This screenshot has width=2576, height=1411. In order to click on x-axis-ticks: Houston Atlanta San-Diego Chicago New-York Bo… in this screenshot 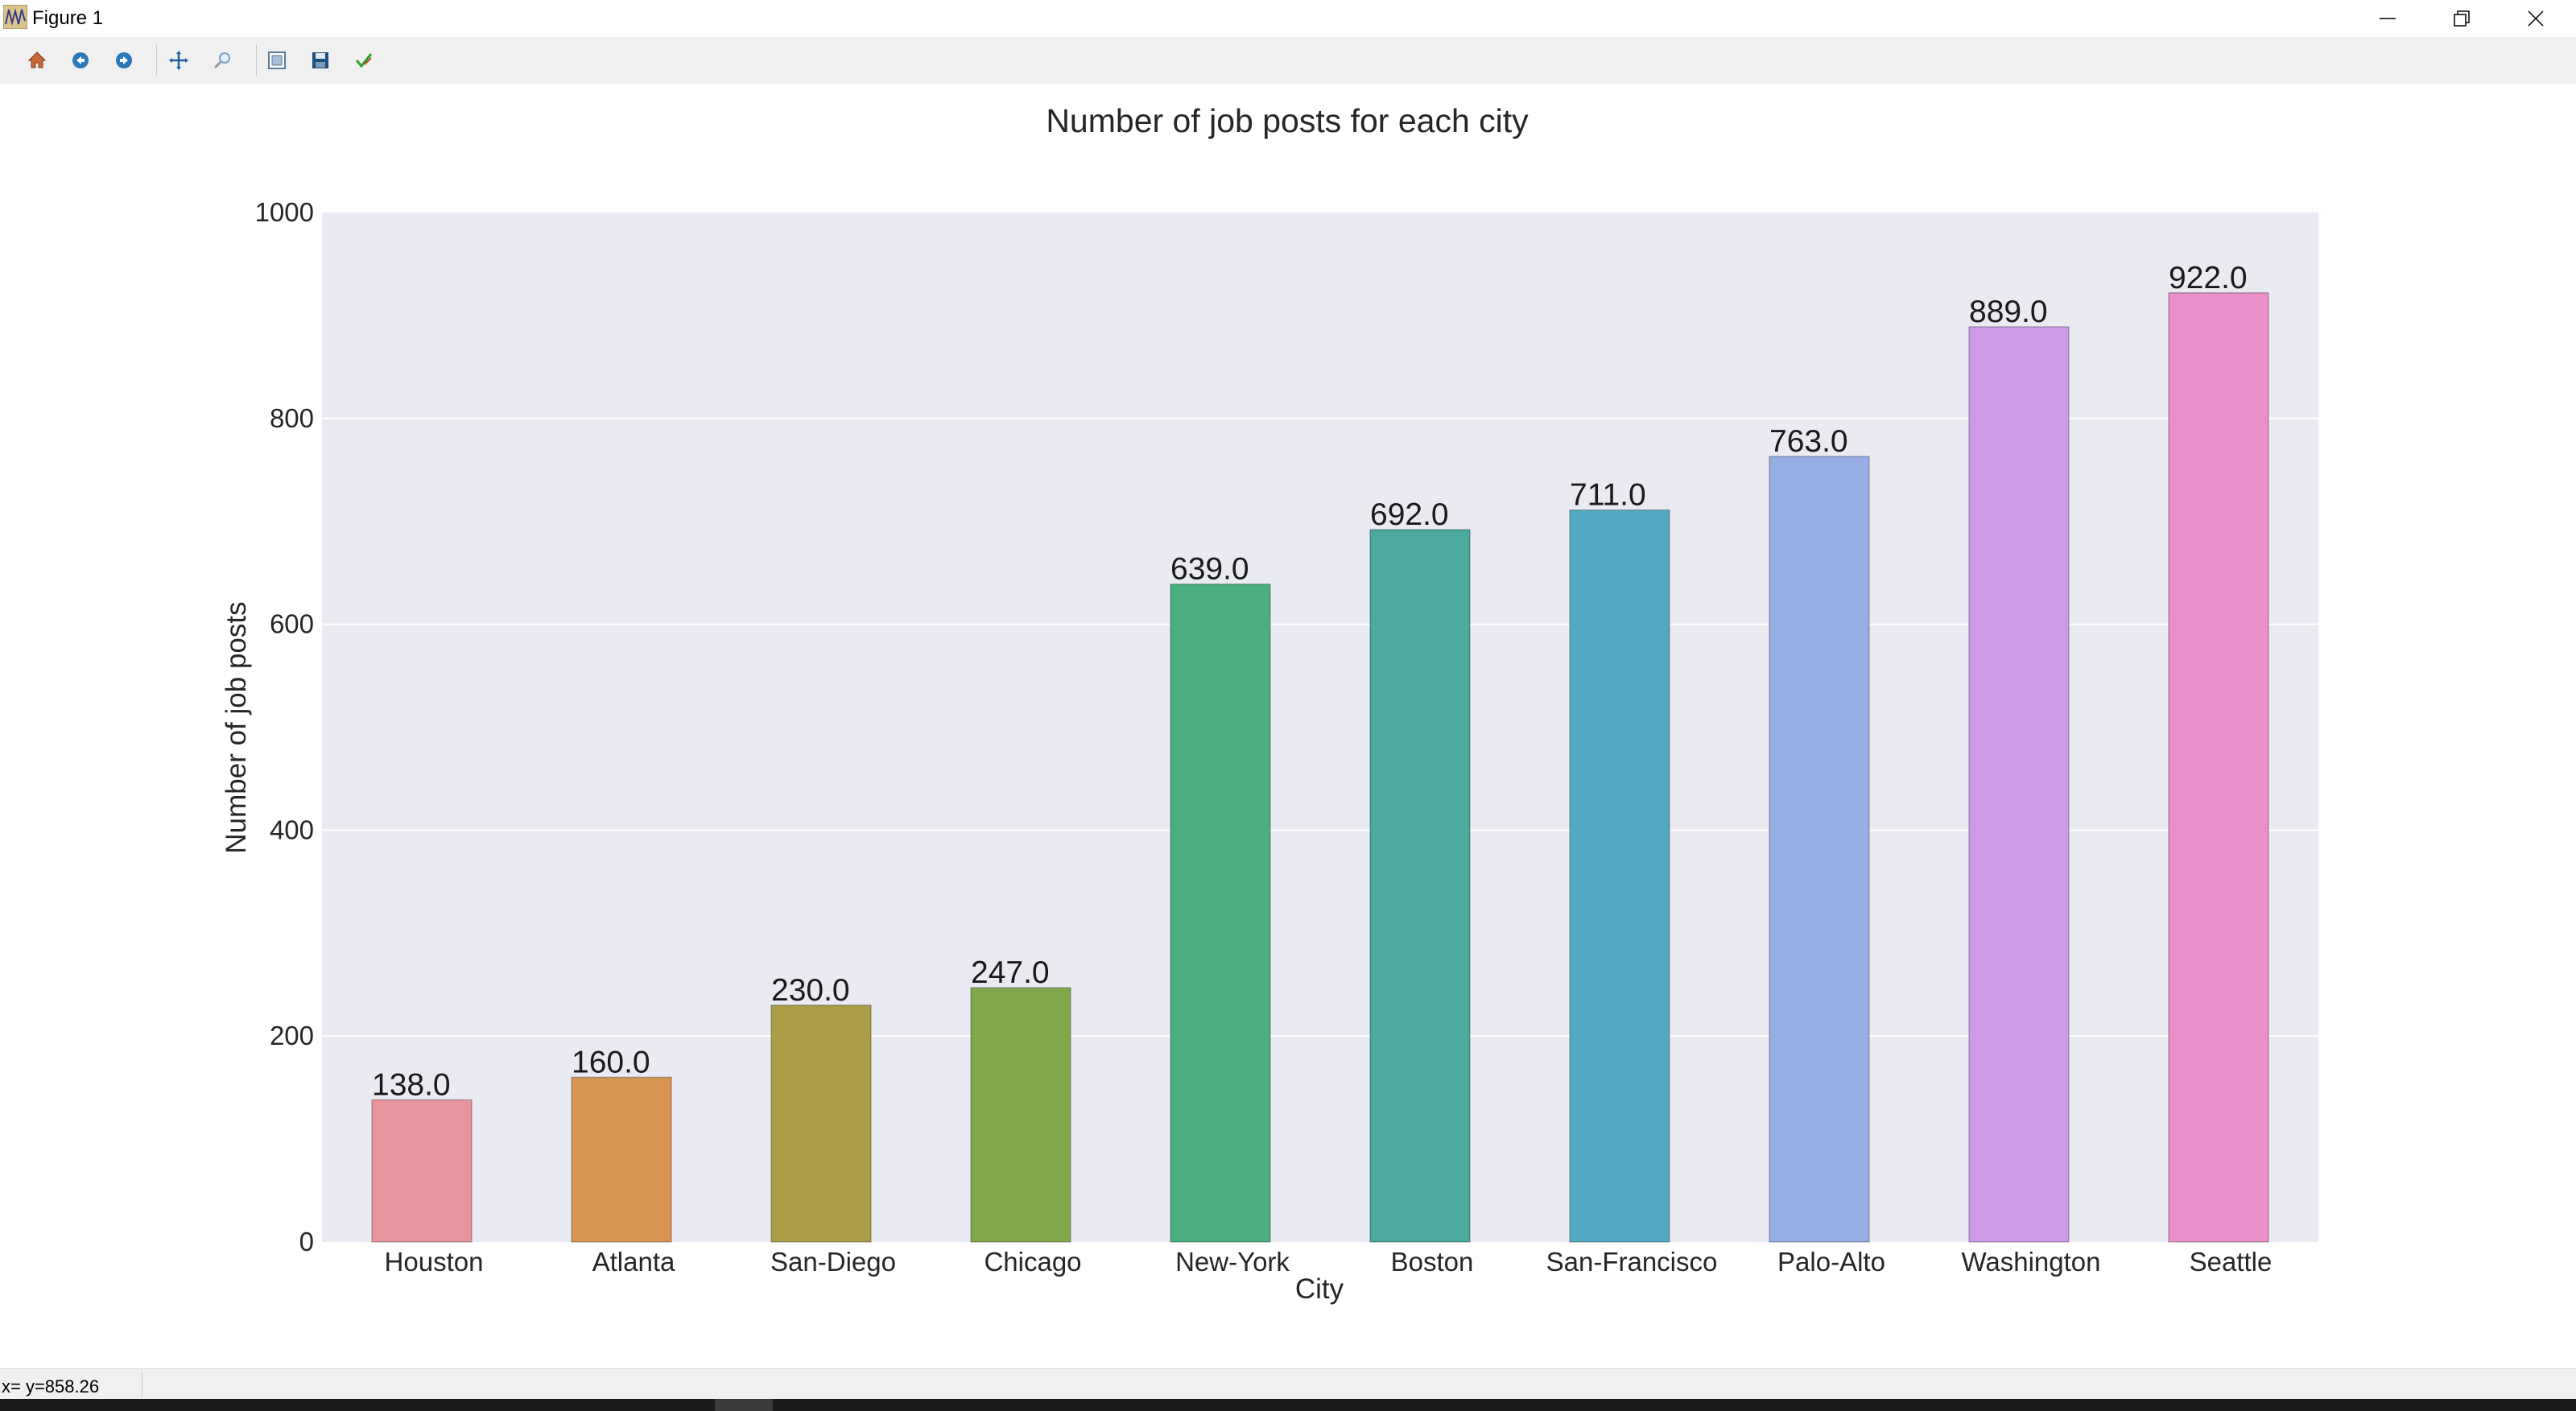, I will do `click(1329, 1262)`.